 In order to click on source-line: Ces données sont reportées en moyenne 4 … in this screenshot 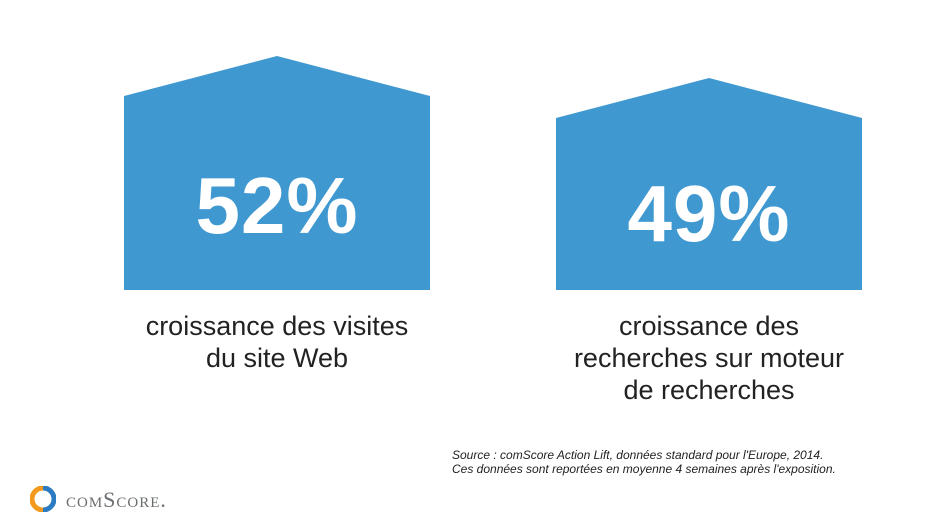, I will do `click(644, 469)`.